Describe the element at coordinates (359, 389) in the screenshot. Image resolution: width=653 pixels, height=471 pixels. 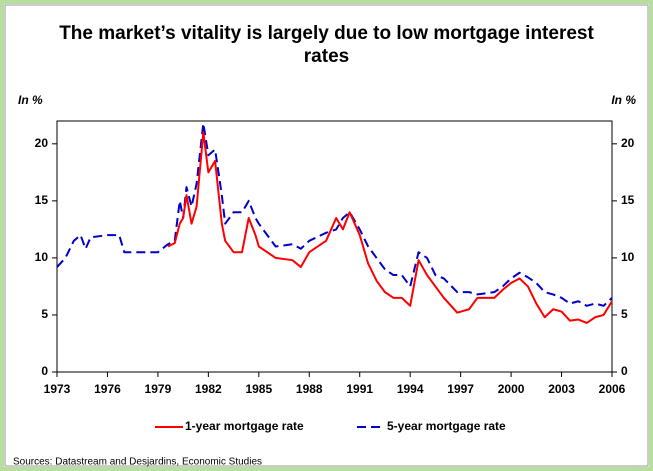
I see `x-tick-label: 1991` at that location.